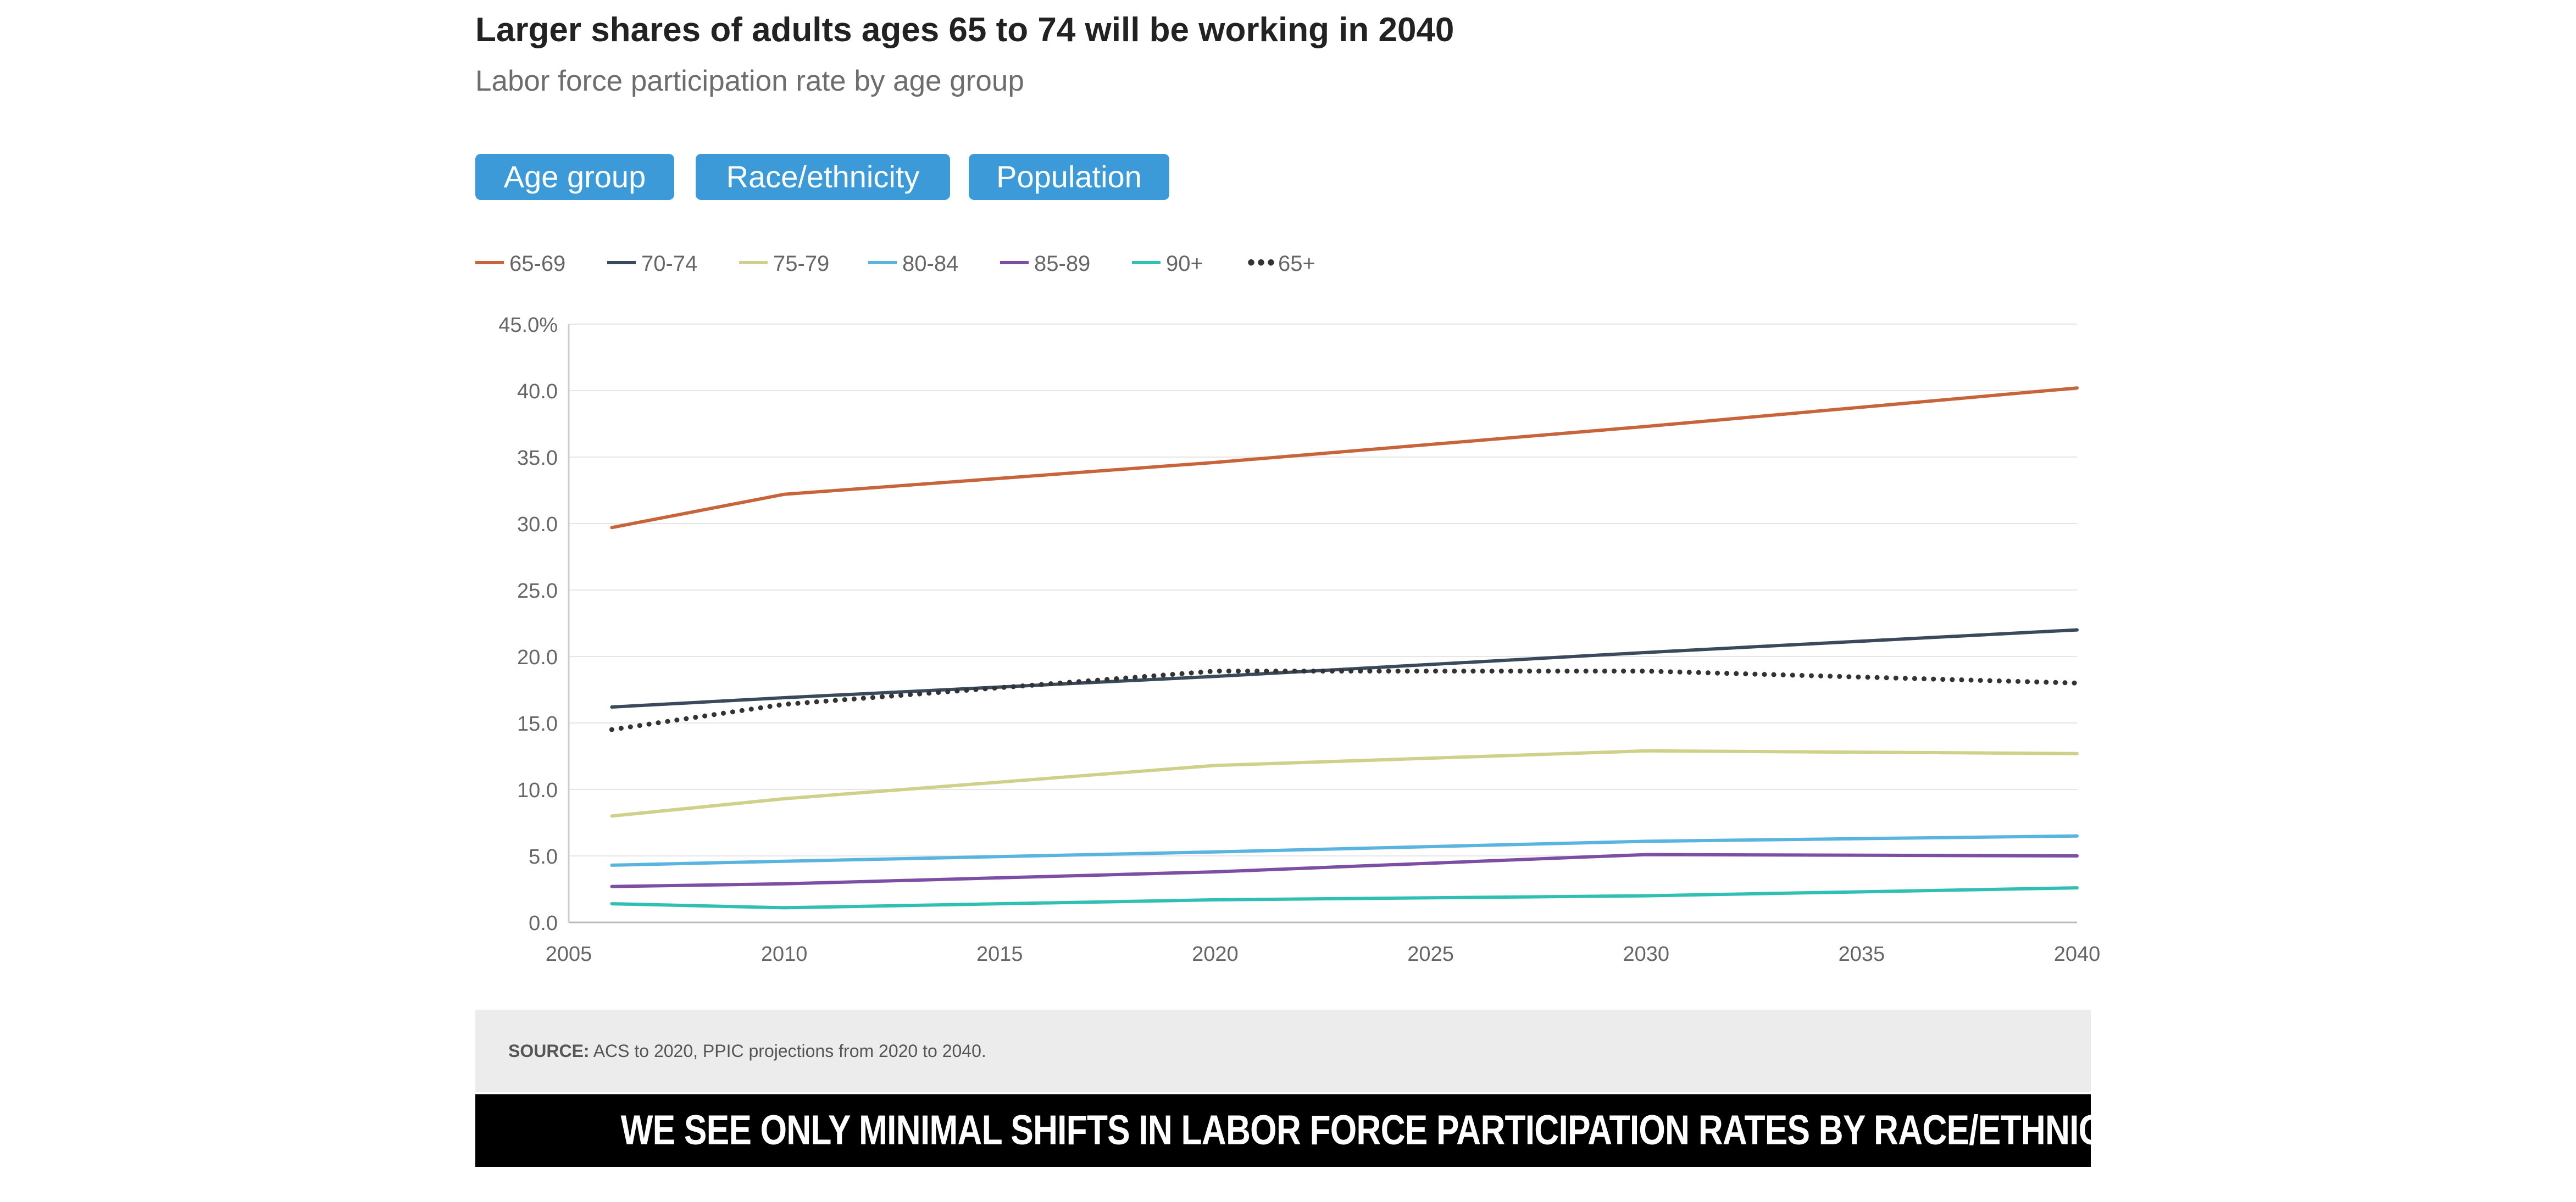 The width and height of the screenshot is (2576, 1202). Describe the element at coordinates (1062, 264) in the screenshot. I see `legend-label: 85-89` at that location.